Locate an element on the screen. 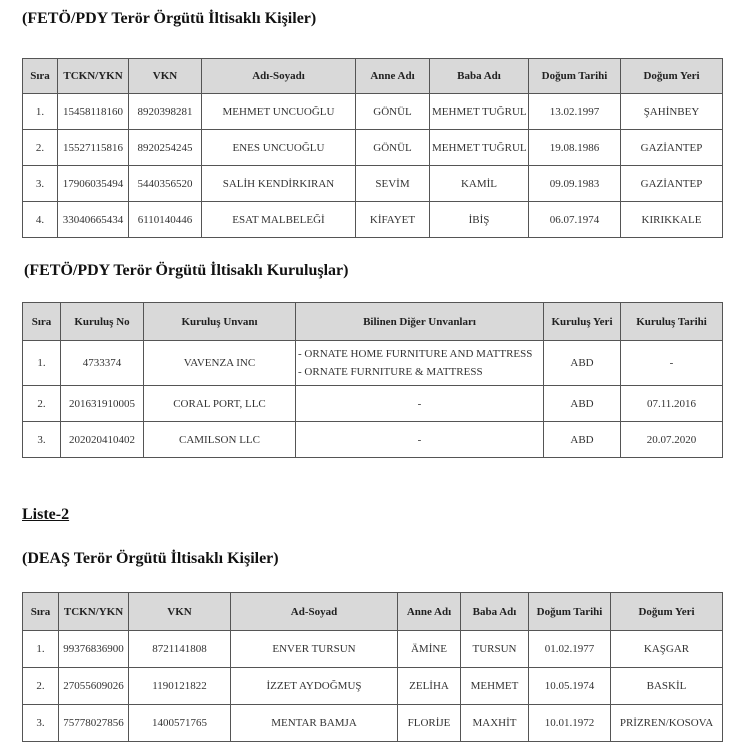 The image size is (750, 747). table-cell: ŞAHİNBEY is located at coordinates (671, 111).